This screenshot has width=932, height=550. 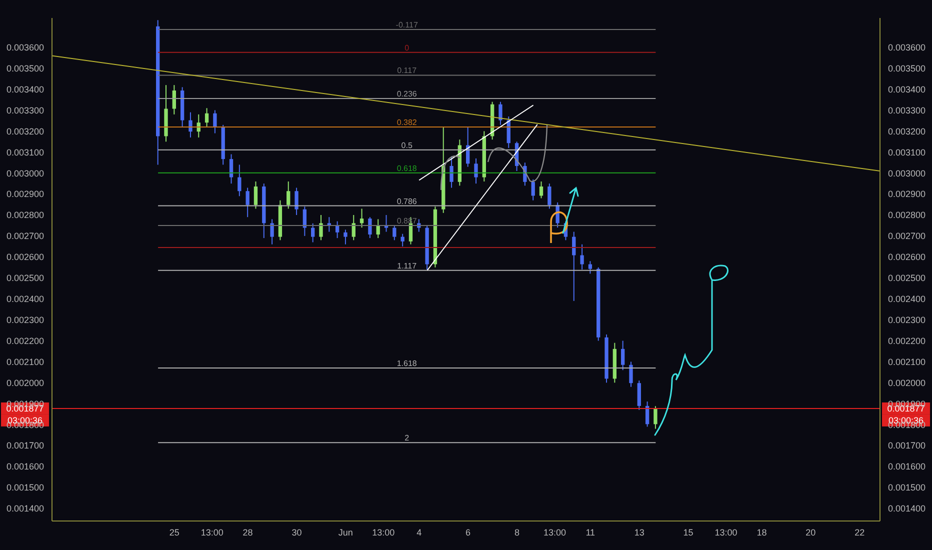 What do you see at coordinates (907, 68) in the screenshot?
I see `y2-tick-label: 0.003500` at bounding box center [907, 68].